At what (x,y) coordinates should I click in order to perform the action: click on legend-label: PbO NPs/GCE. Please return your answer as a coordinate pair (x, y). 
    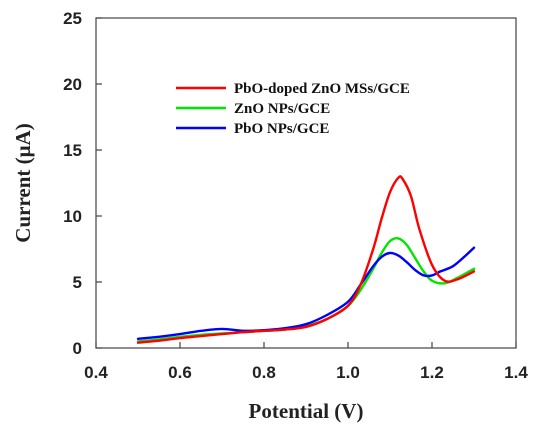
    Looking at the image, I should click on (281, 129).